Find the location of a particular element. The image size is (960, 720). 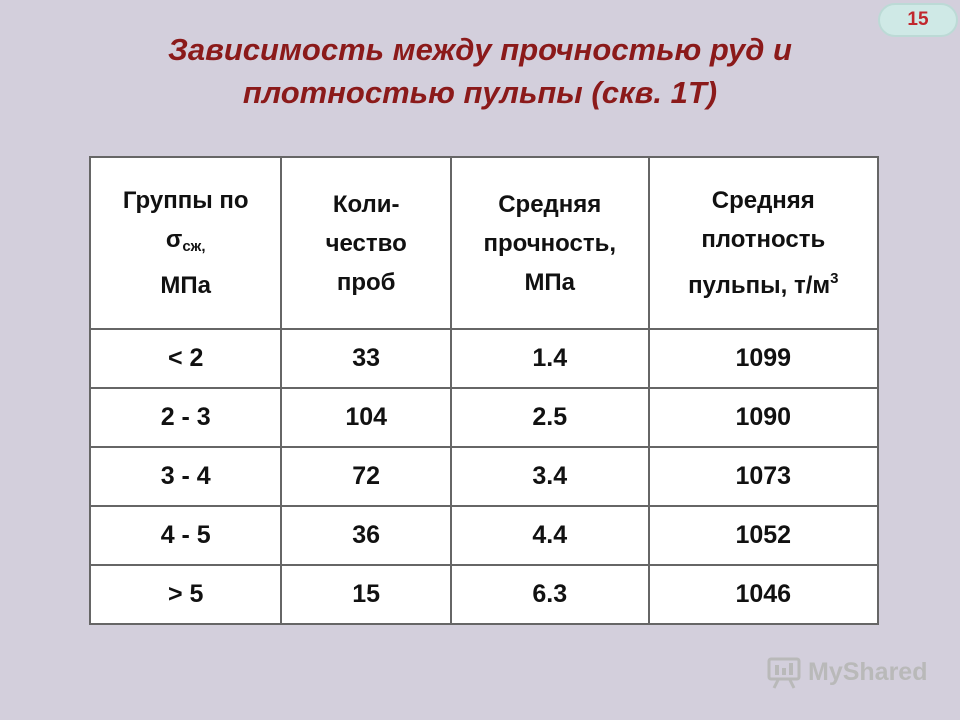

cell-strength: 6.3 is located at coordinates (549, 594).